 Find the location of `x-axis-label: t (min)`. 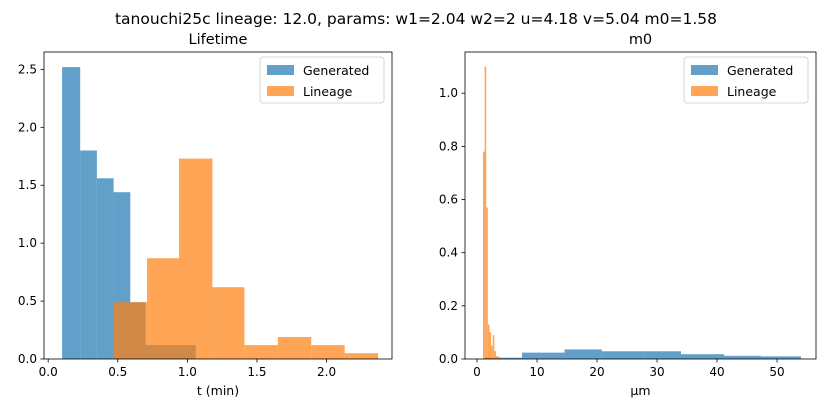

x-axis-label: t (min) is located at coordinates (218, 390).